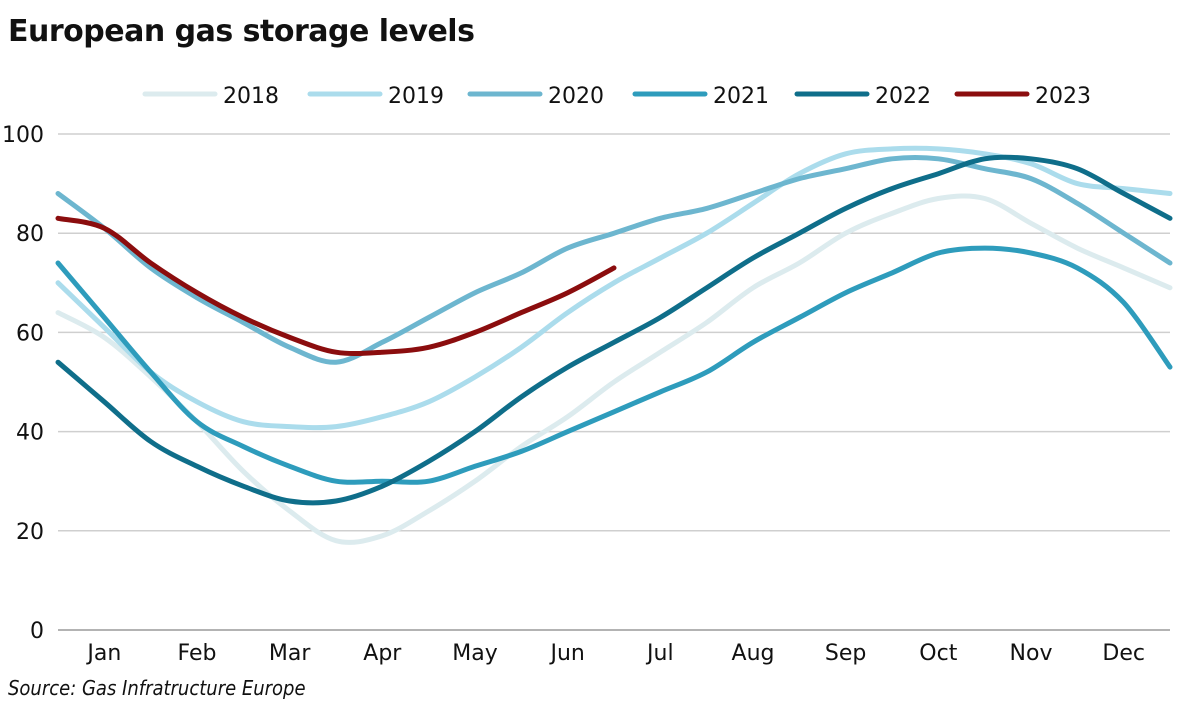 The width and height of the screenshot is (1200, 706). Describe the element at coordinates (566, 653) in the screenshot. I see `x-tick-label: Jun` at that location.